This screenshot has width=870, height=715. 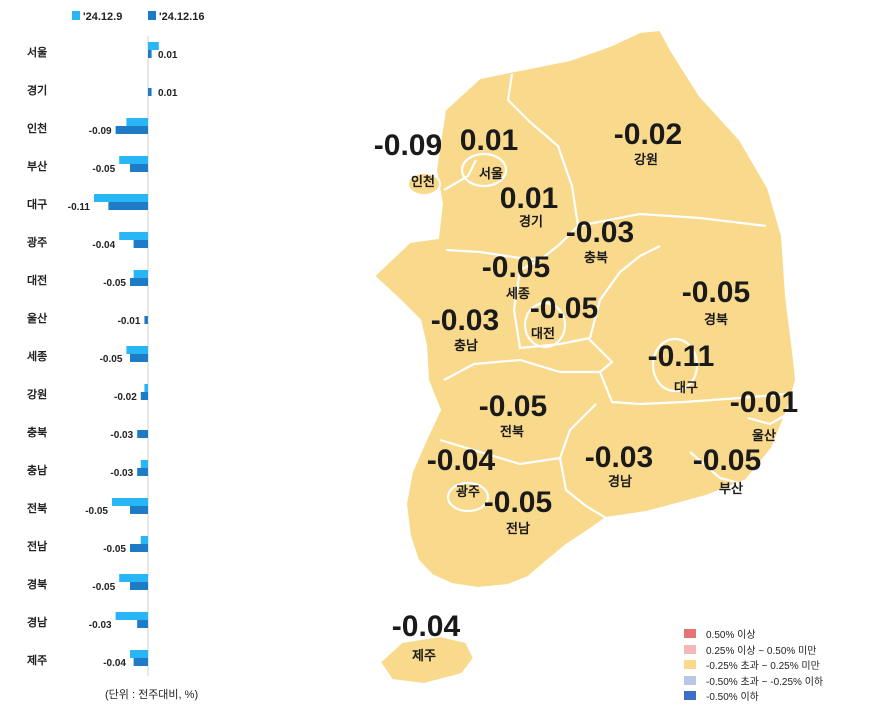 I want to click on region-name: 경기, so click(x=531, y=221).